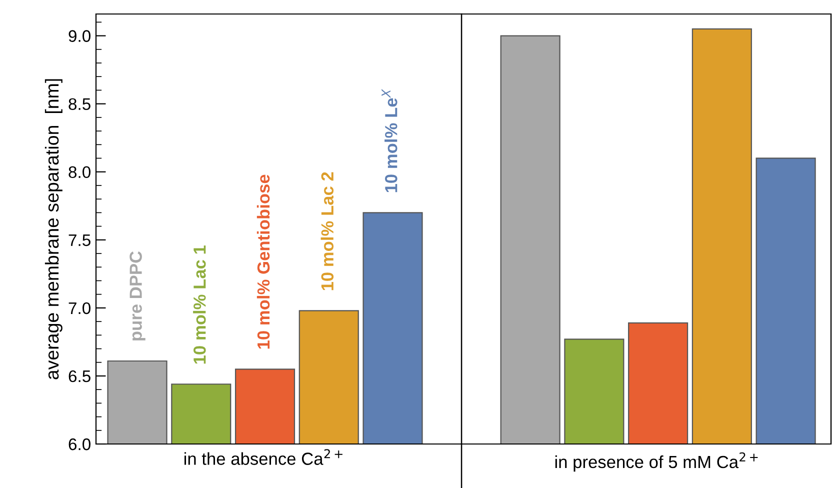 The width and height of the screenshot is (832, 488). What do you see at coordinates (53, 229) in the screenshot?
I see `y-axis-title: average membrane separation [nm]` at bounding box center [53, 229].